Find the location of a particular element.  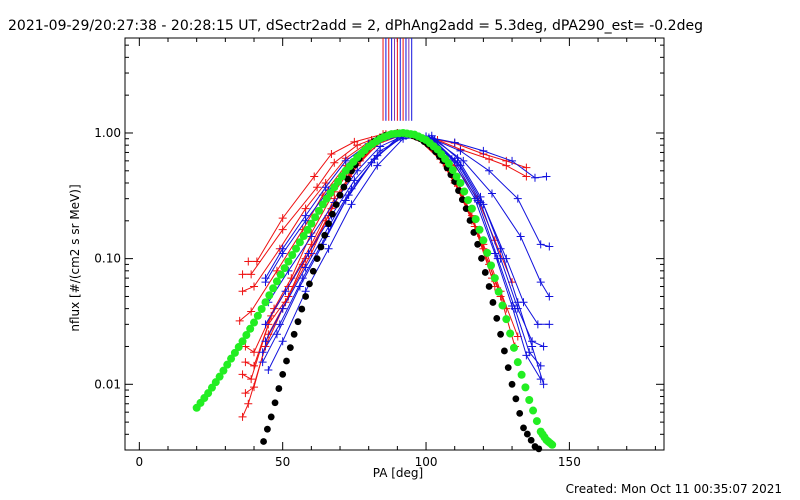

x-tick-label: 100 is located at coordinates (426, 462).